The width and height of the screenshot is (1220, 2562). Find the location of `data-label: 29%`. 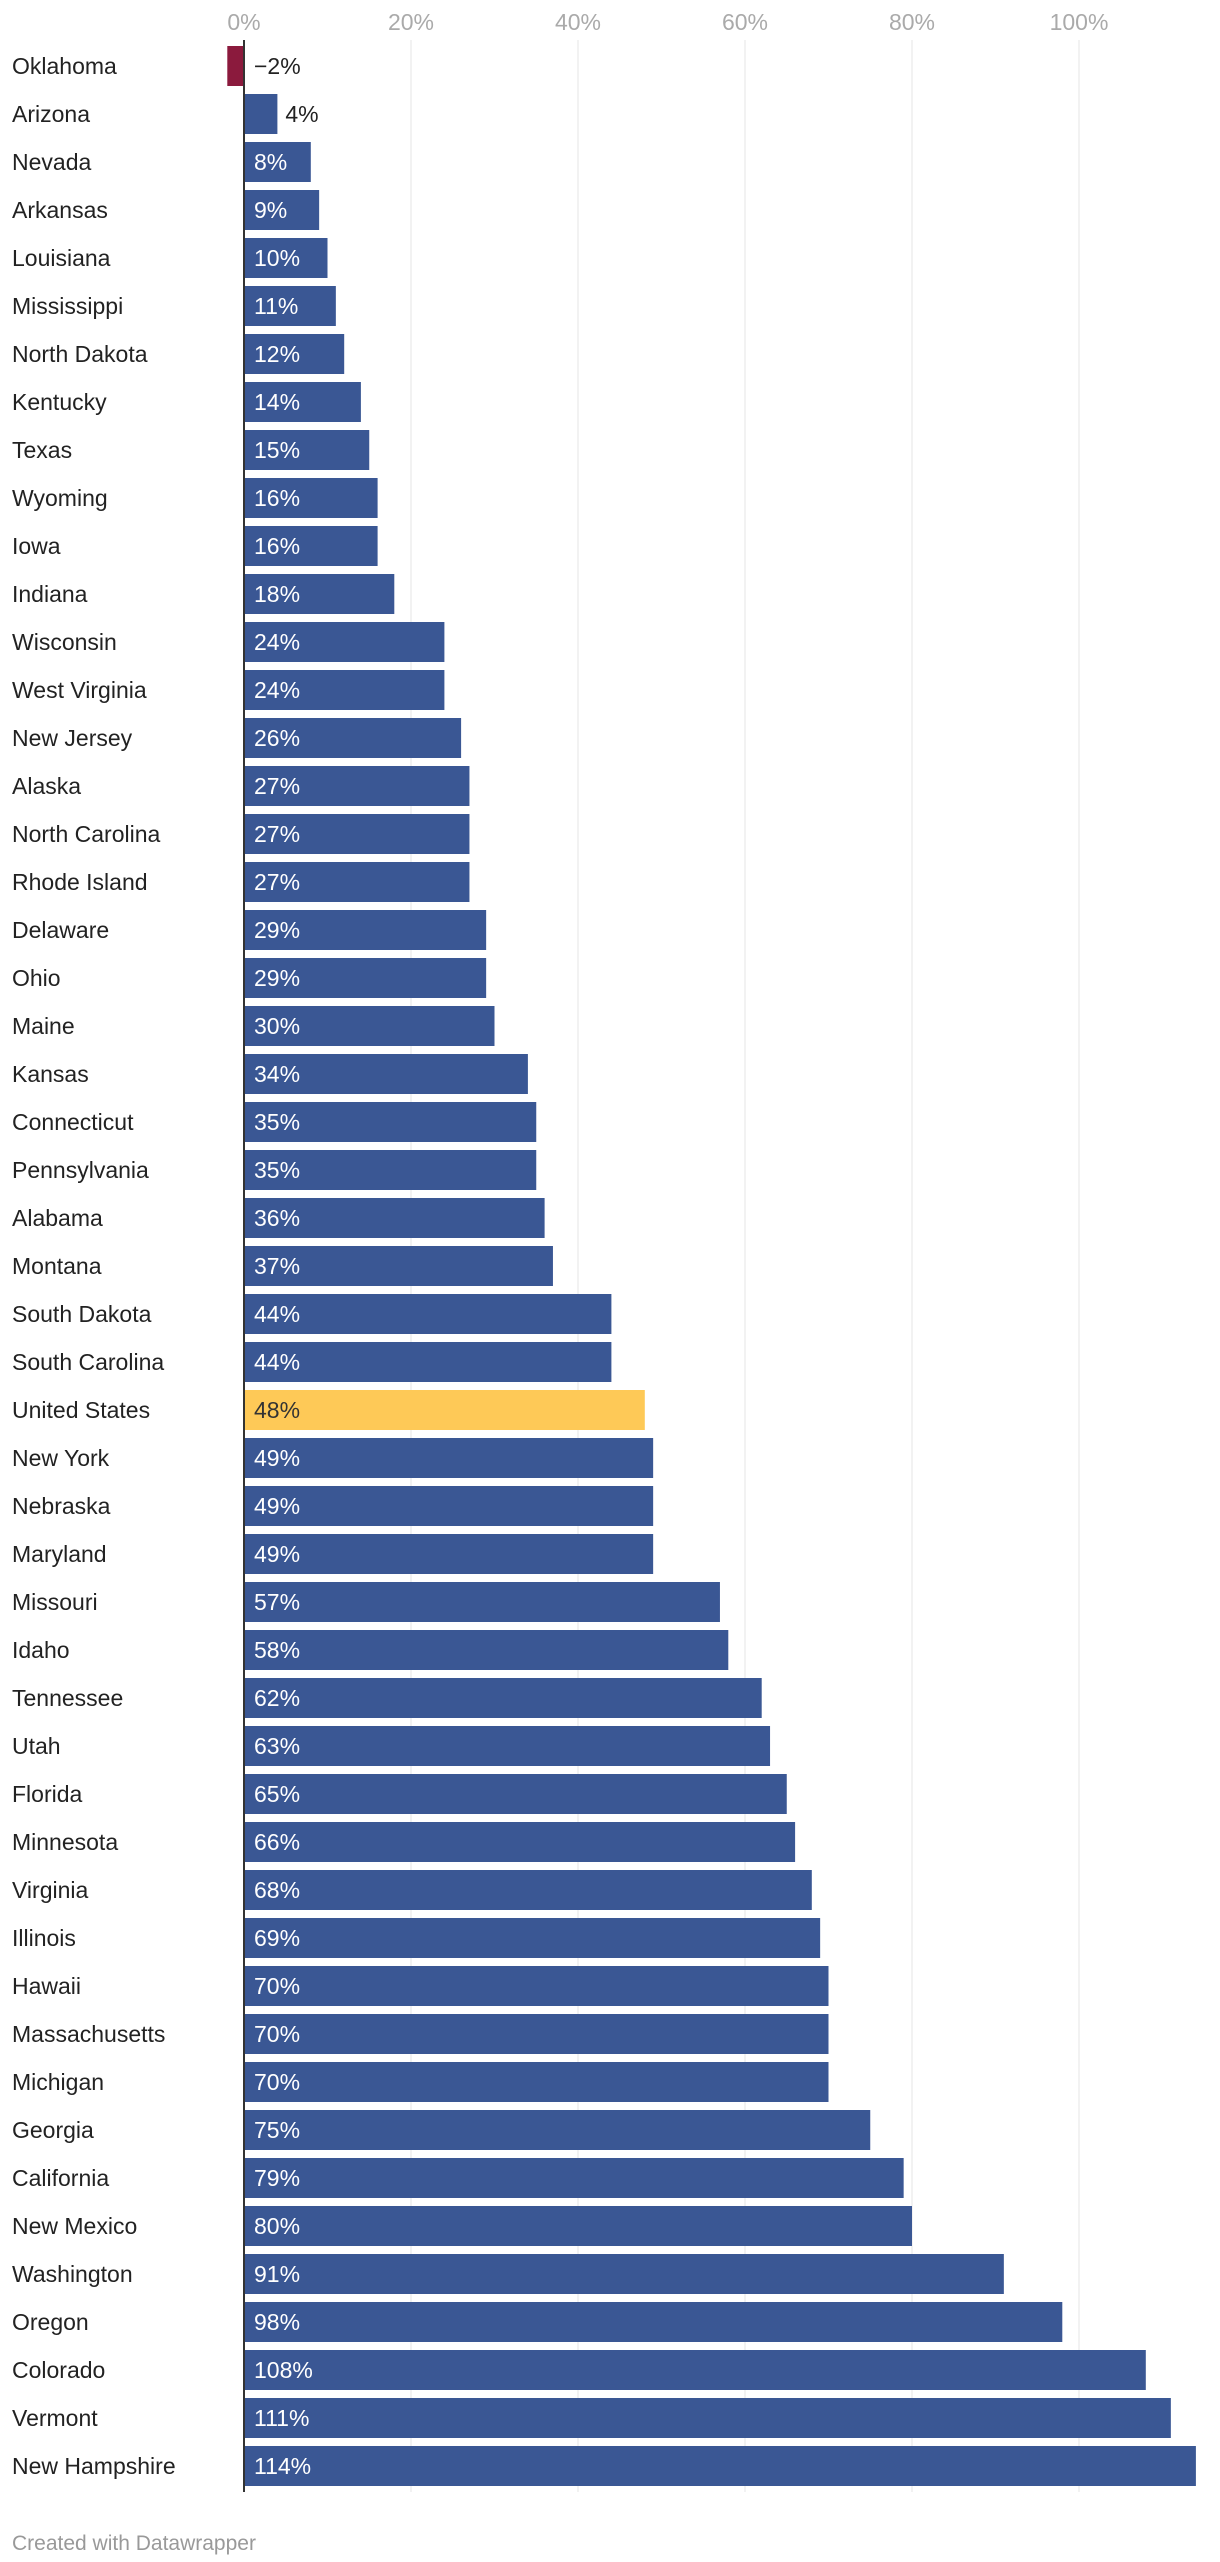

data-label: 29% is located at coordinates (277, 978).